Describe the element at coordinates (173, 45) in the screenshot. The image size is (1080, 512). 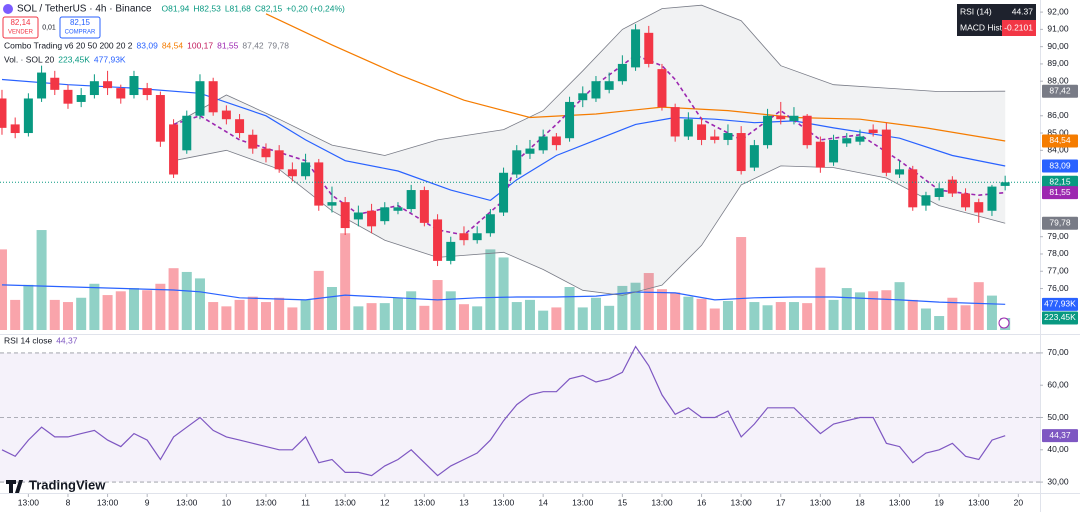
I see `indicator-value: 84,54` at that location.